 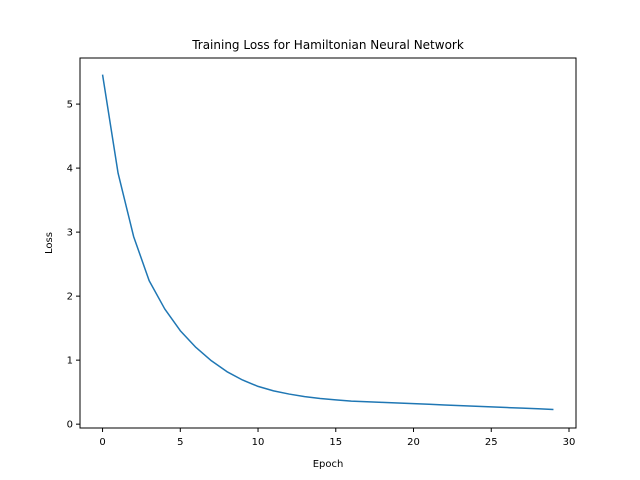 I want to click on x-axis-ticks: 0 5 10 15 20 25 30, so click(x=337, y=438).